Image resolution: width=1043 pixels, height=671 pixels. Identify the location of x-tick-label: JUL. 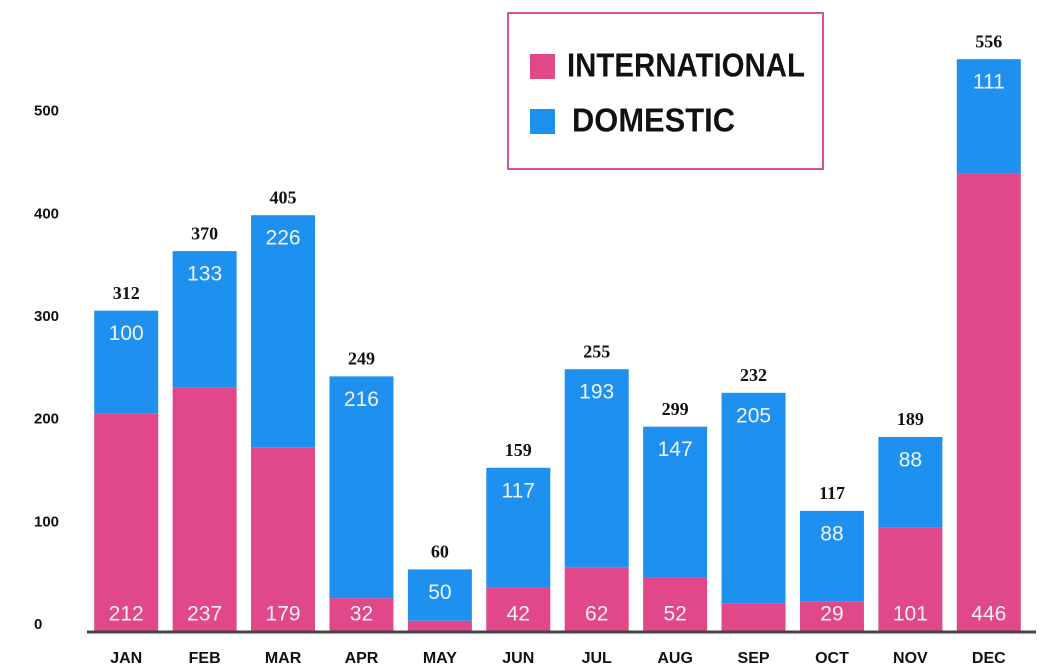
(597, 658).